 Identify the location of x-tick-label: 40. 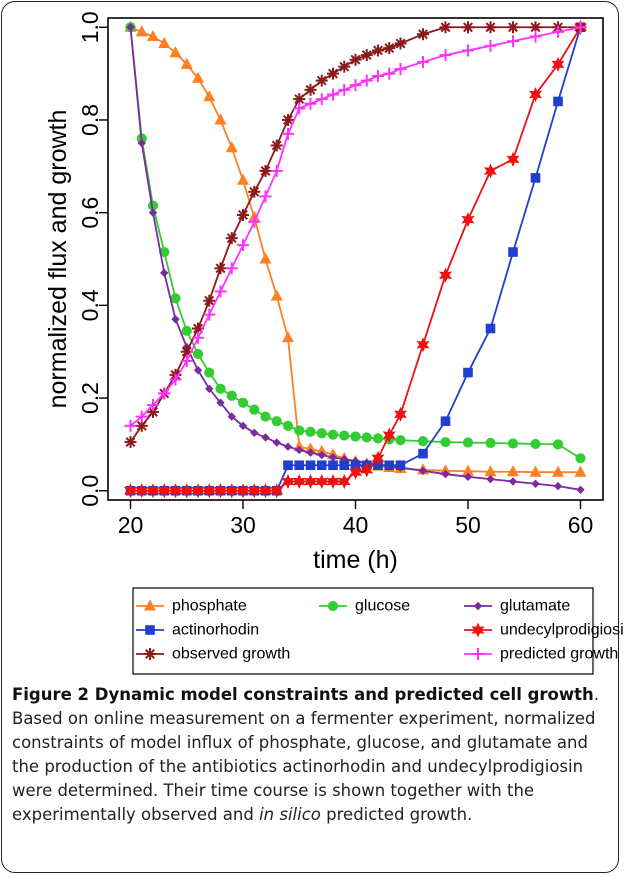
(356, 525).